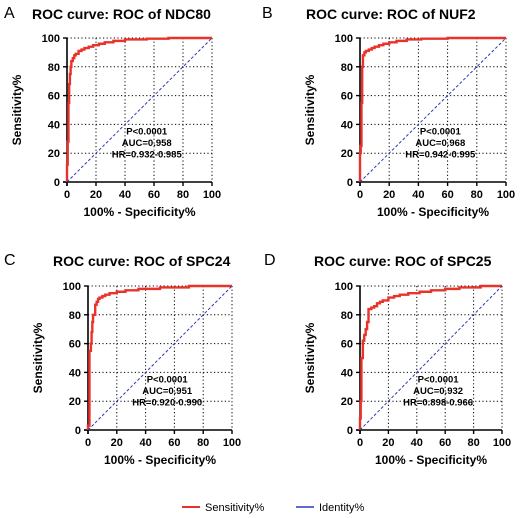  What do you see at coordinates (10, 260) in the screenshot?
I see `panel-letter: C` at bounding box center [10, 260].